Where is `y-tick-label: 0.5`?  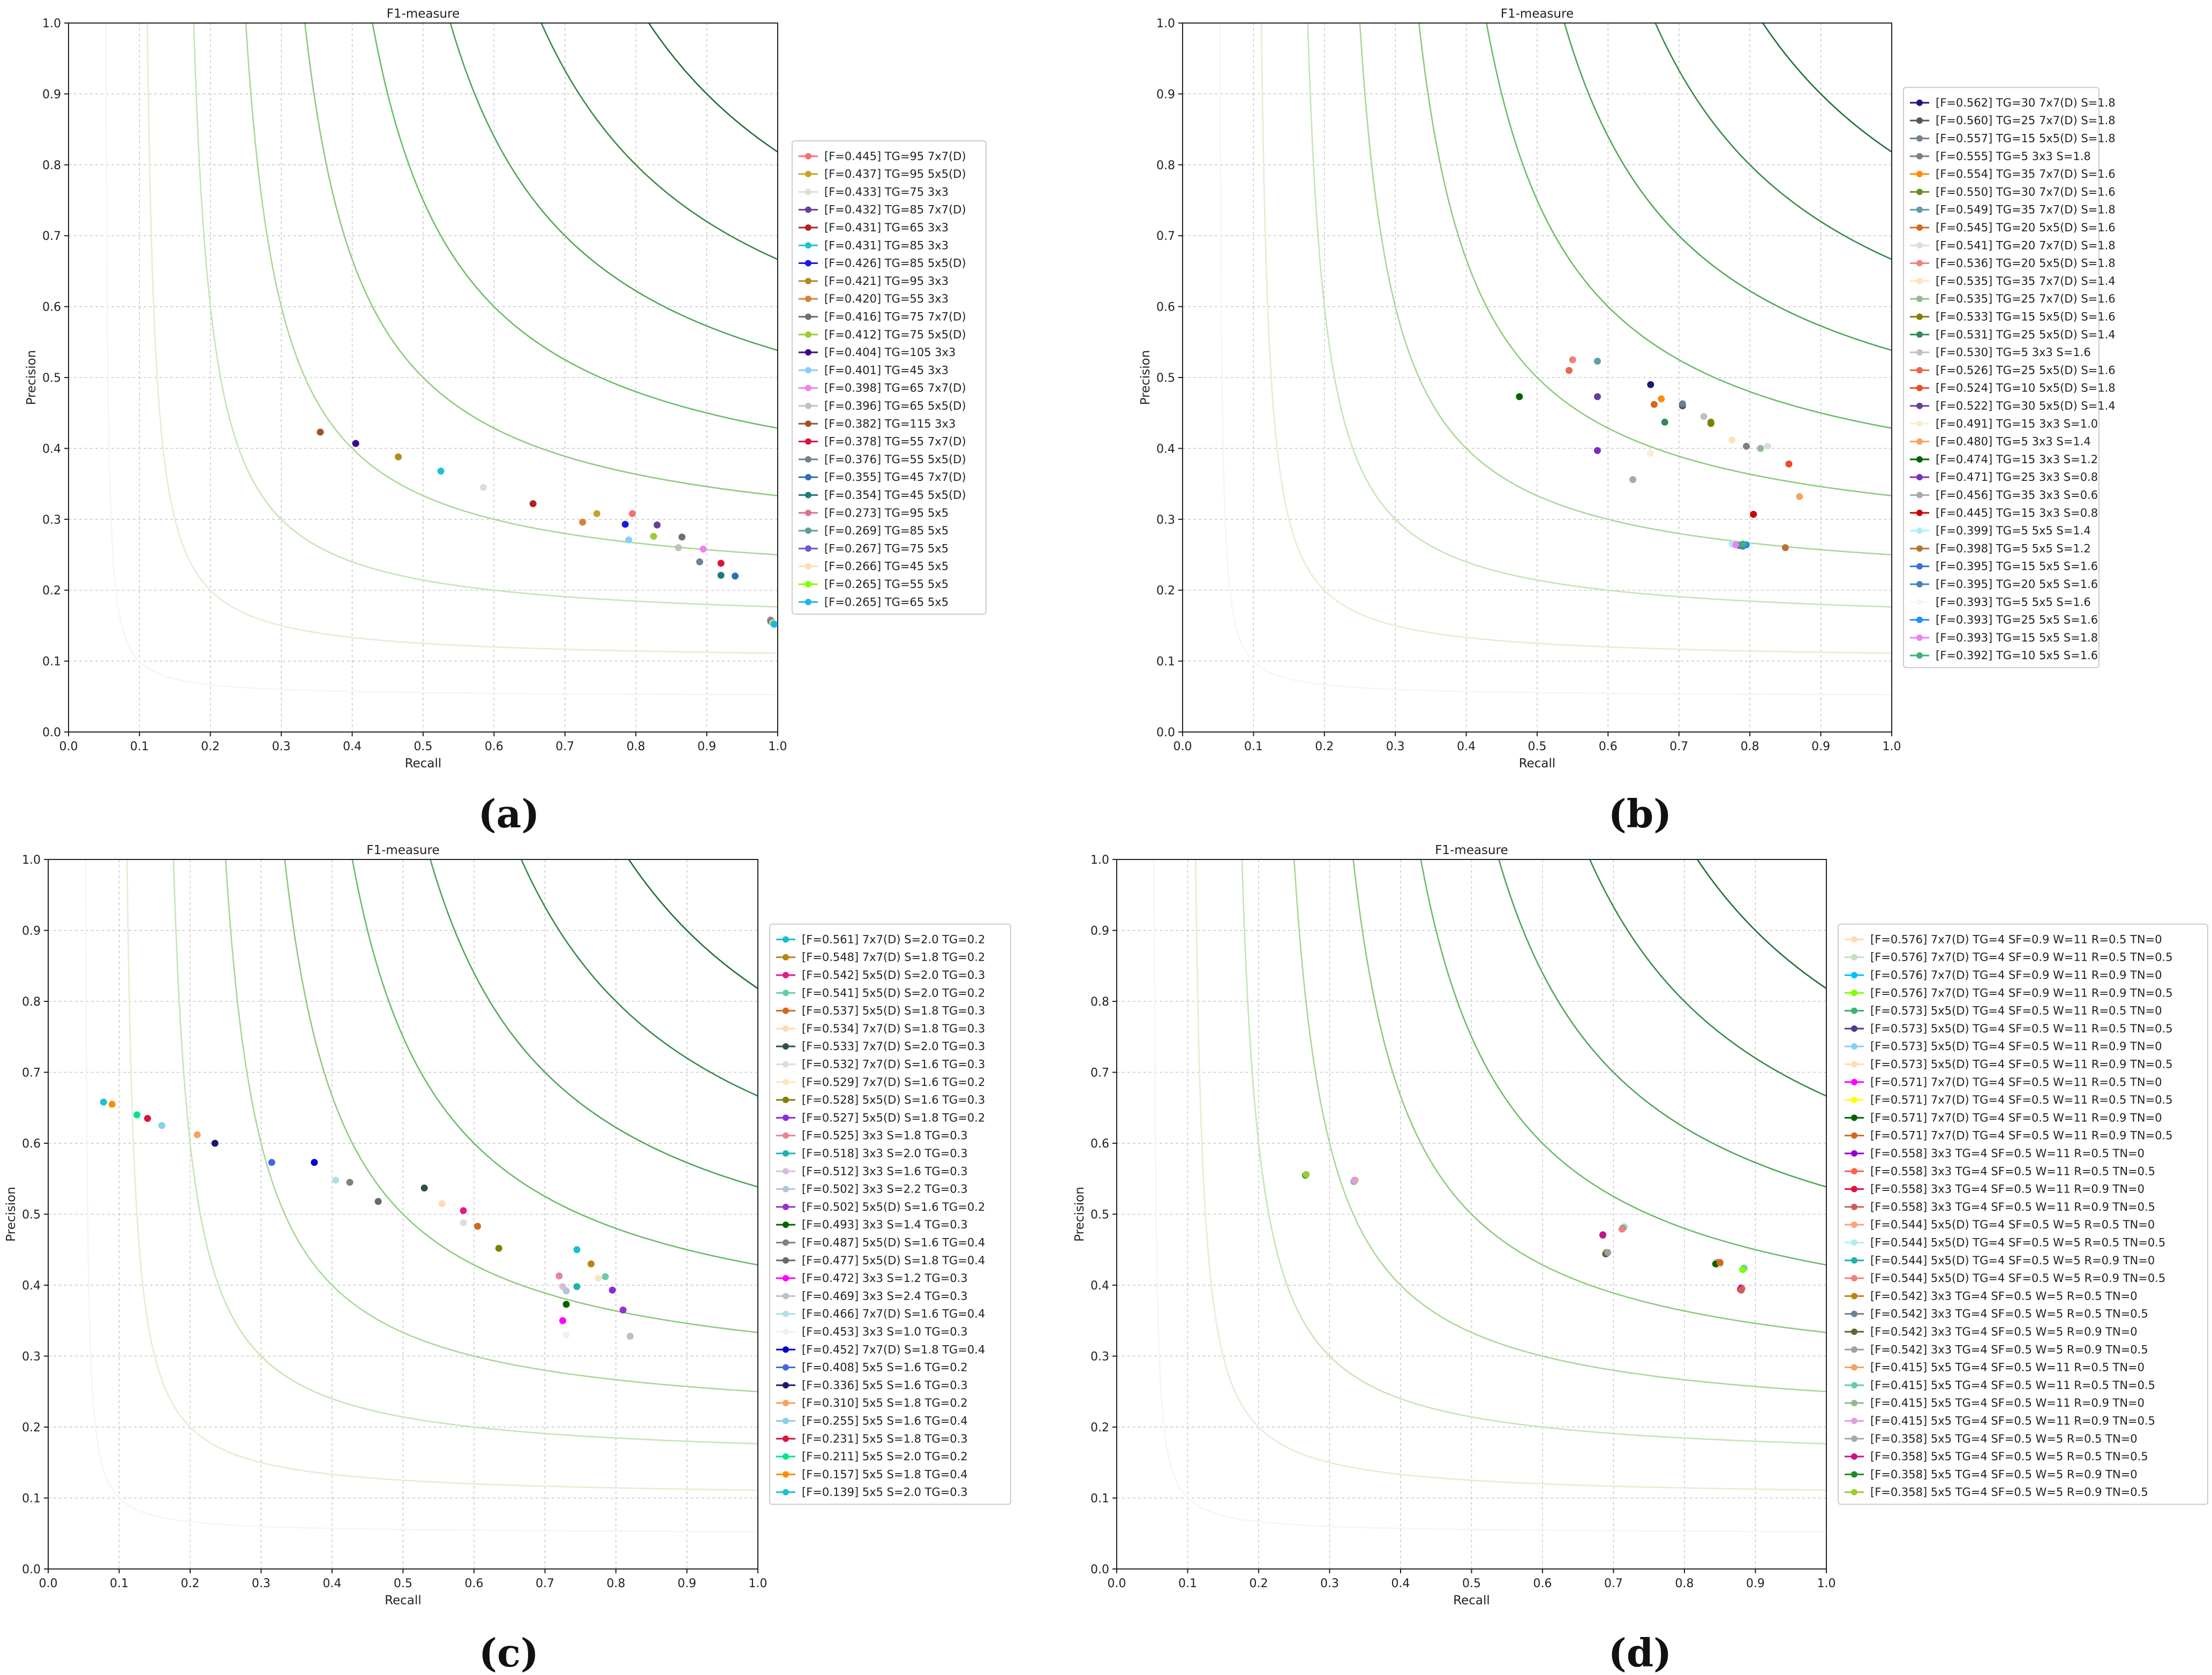 y-tick-label: 0.5 is located at coordinates (1099, 1215).